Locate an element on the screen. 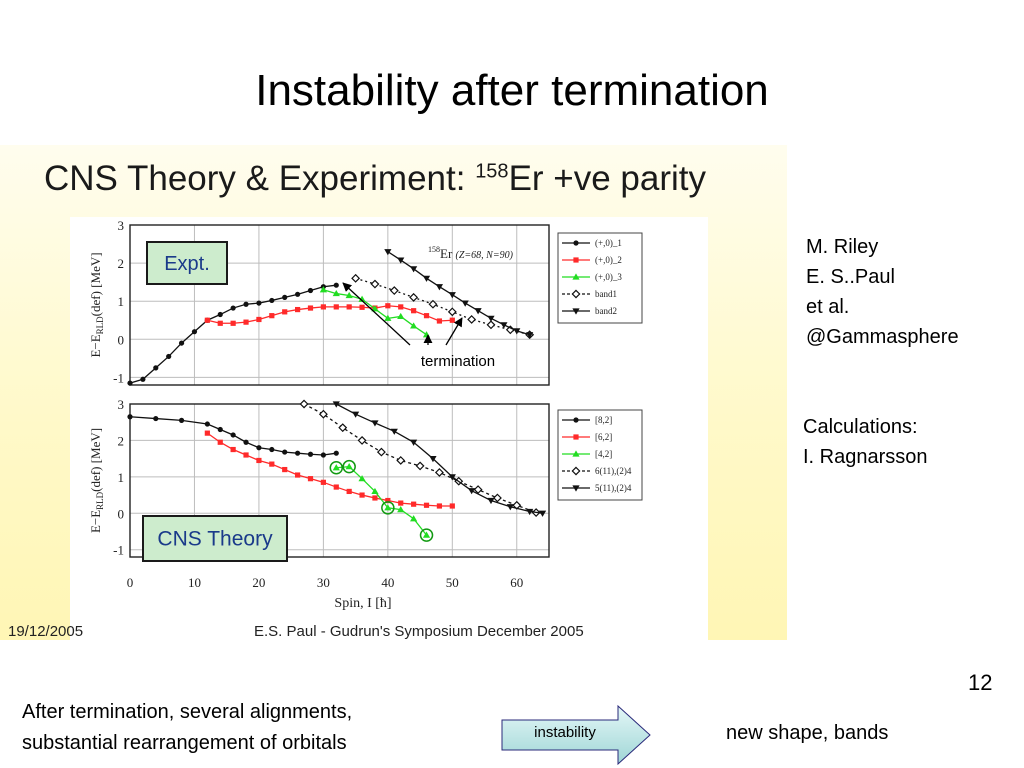 Image resolution: width=1024 pixels, height=768 pixels. legend-entry: band2 is located at coordinates (606, 311).